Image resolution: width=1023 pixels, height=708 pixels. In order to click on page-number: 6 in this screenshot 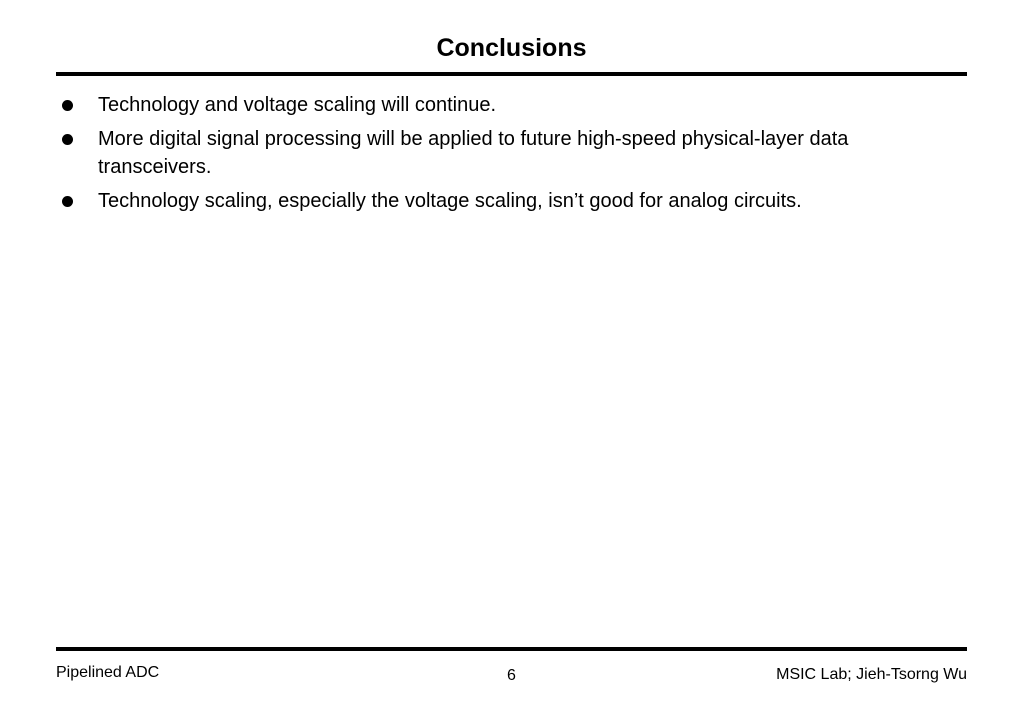, I will do `click(511, 675)`.